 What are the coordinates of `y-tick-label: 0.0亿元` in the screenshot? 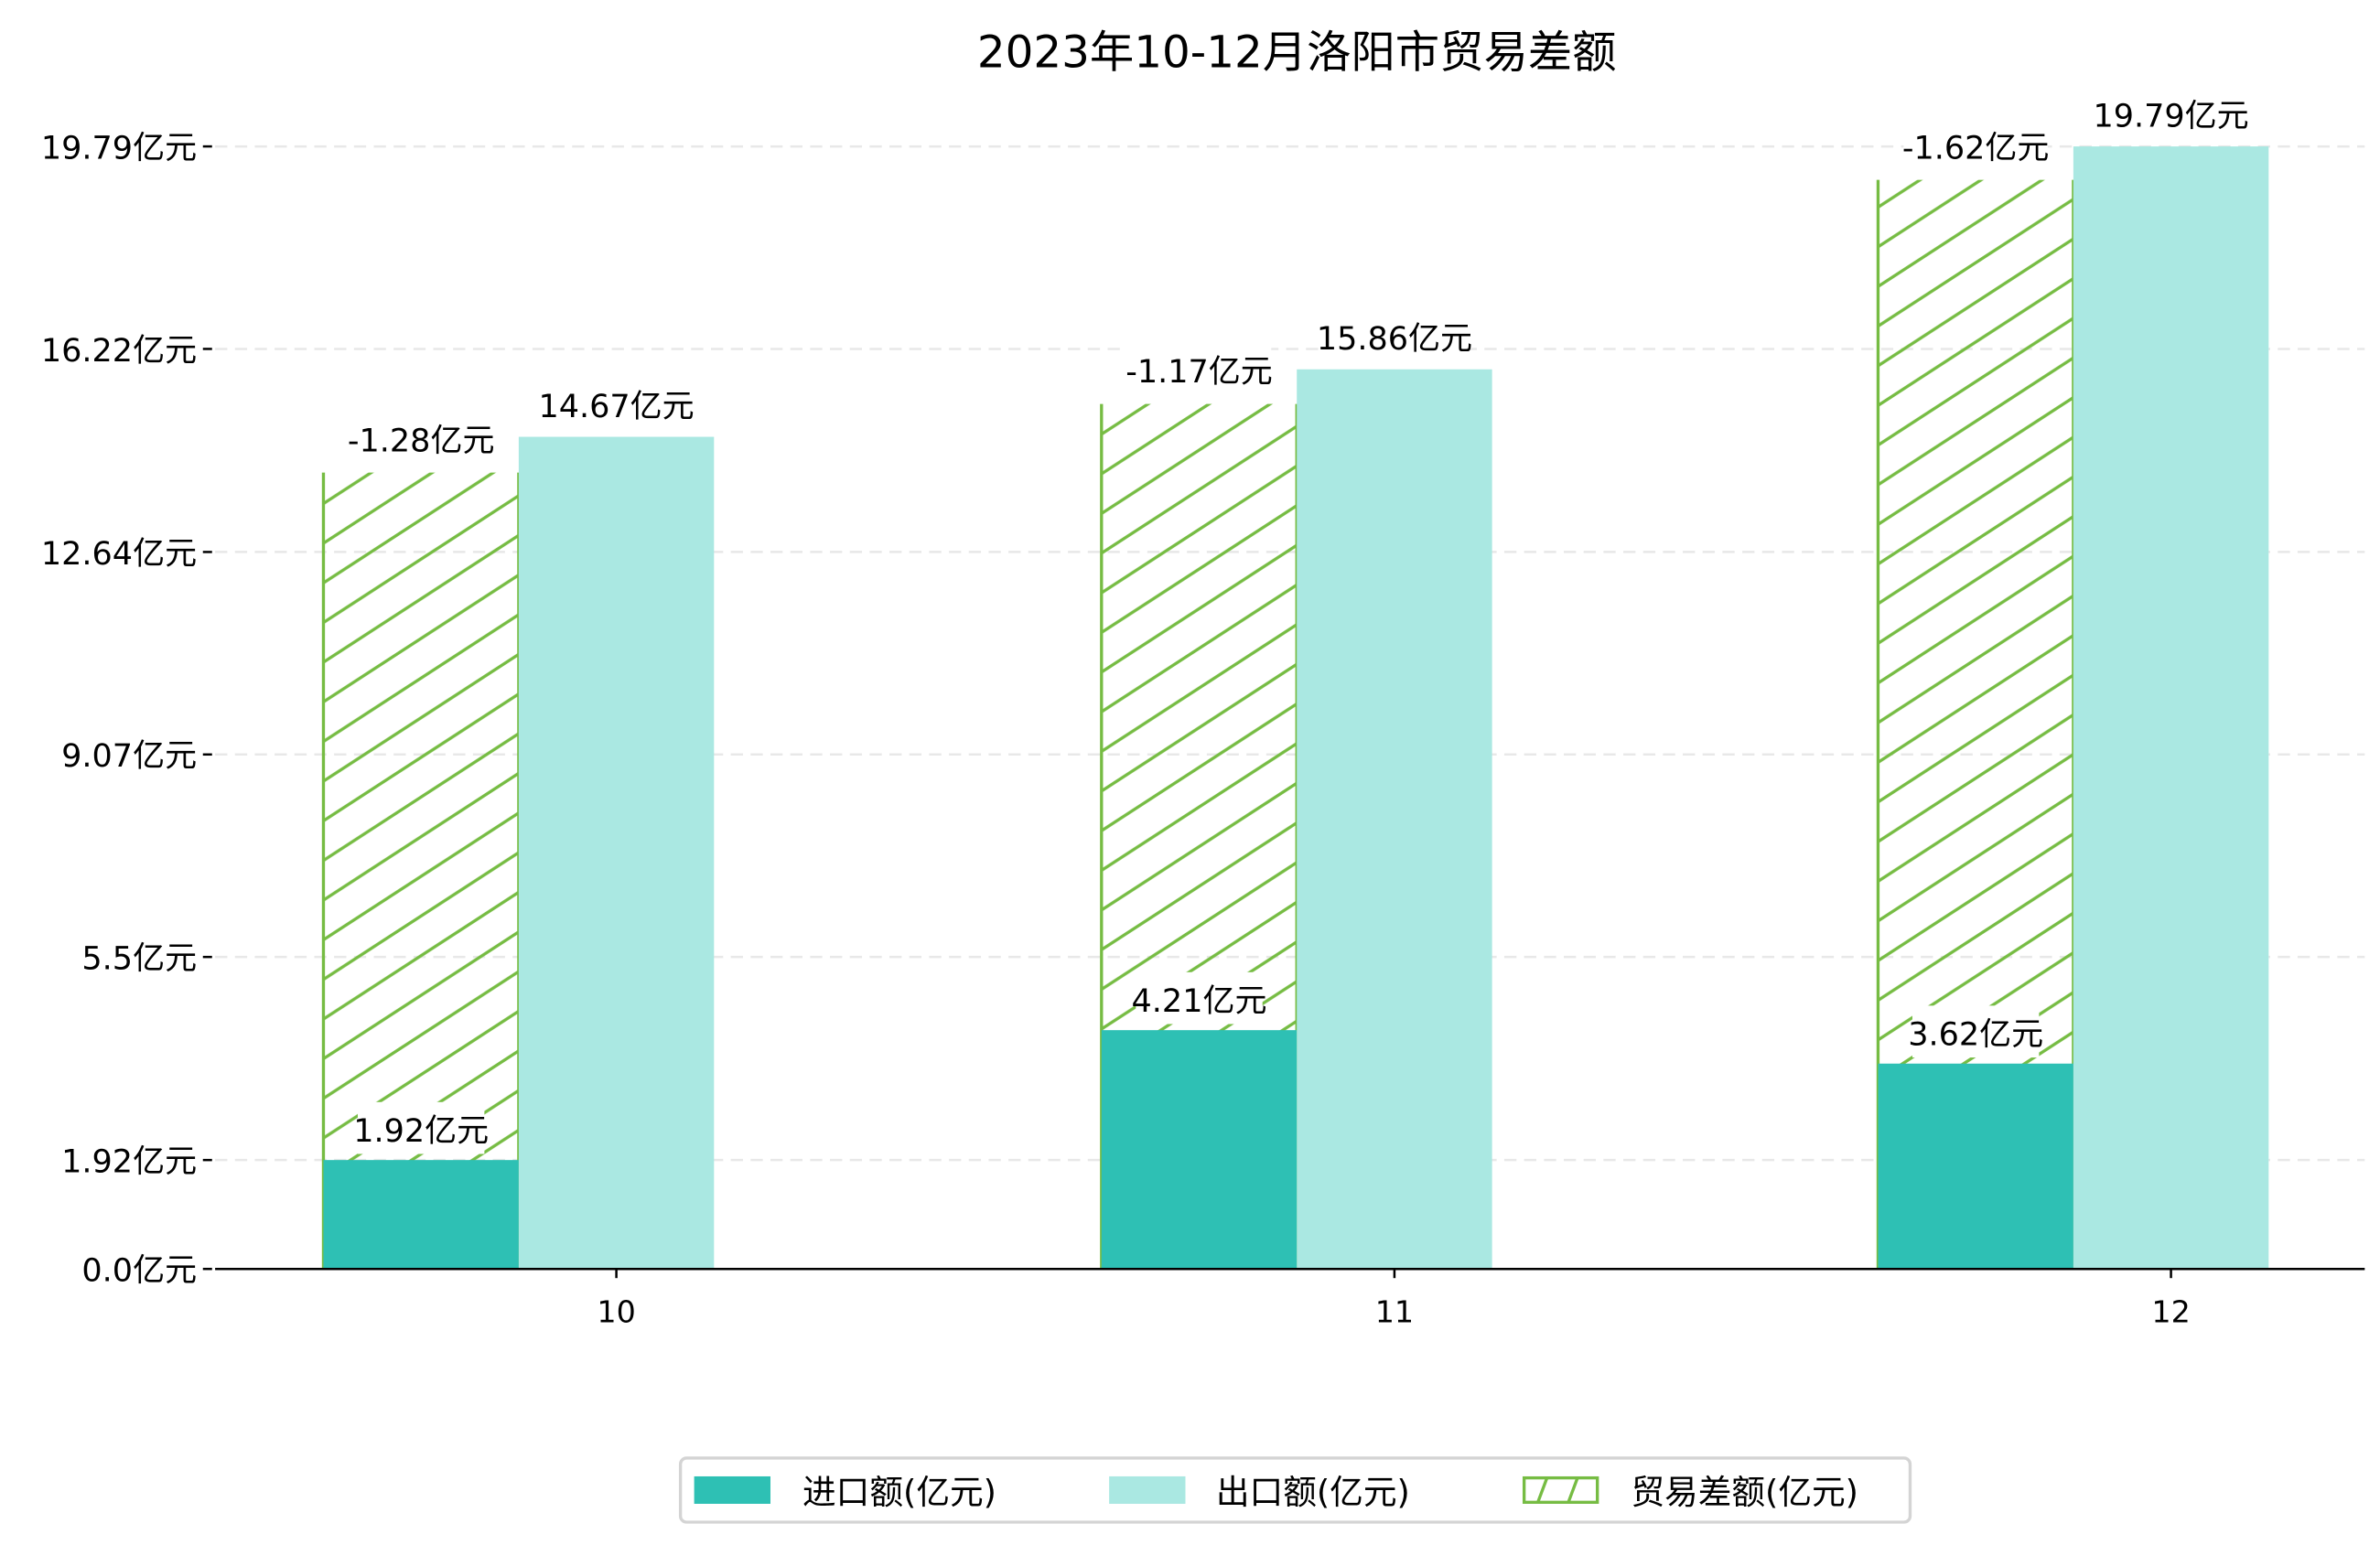 It's located at (139, 1271).